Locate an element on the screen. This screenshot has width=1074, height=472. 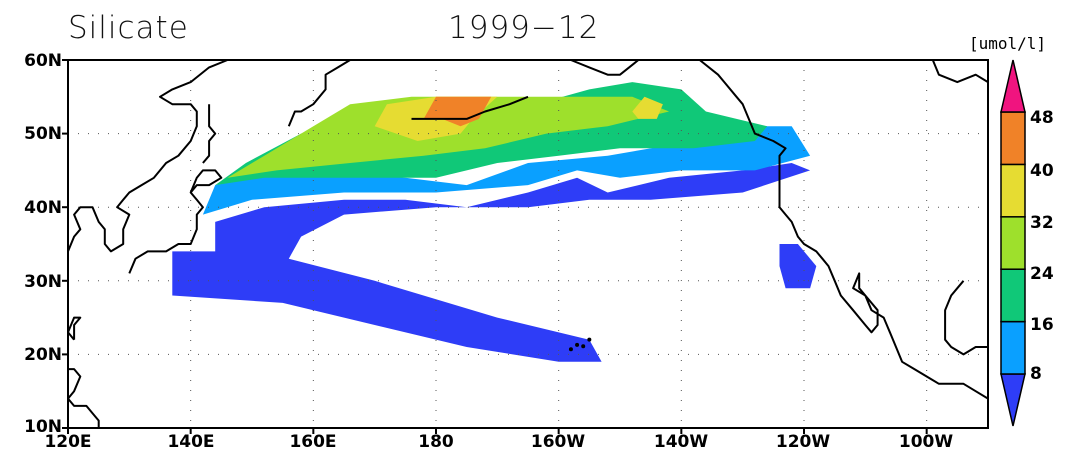
coastline-asia is located at coordinates (147, 156).